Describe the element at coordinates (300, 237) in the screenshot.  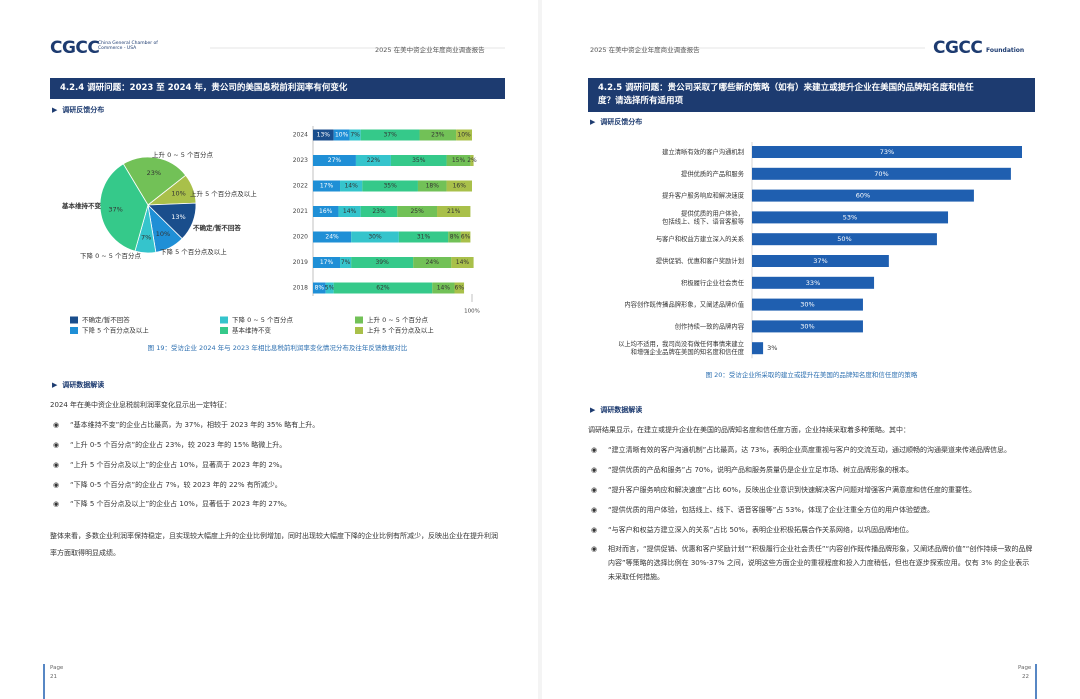
I see `y-tick-label: 2020` at that location.